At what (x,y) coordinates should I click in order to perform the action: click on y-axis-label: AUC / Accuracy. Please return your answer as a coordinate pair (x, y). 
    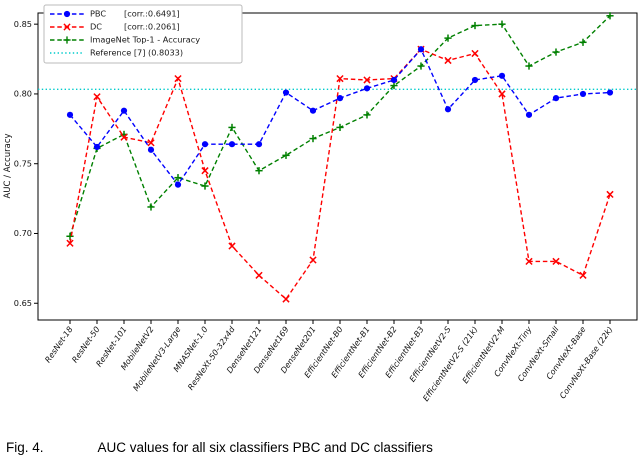
    Looking at the image, I should click on (8, 165).